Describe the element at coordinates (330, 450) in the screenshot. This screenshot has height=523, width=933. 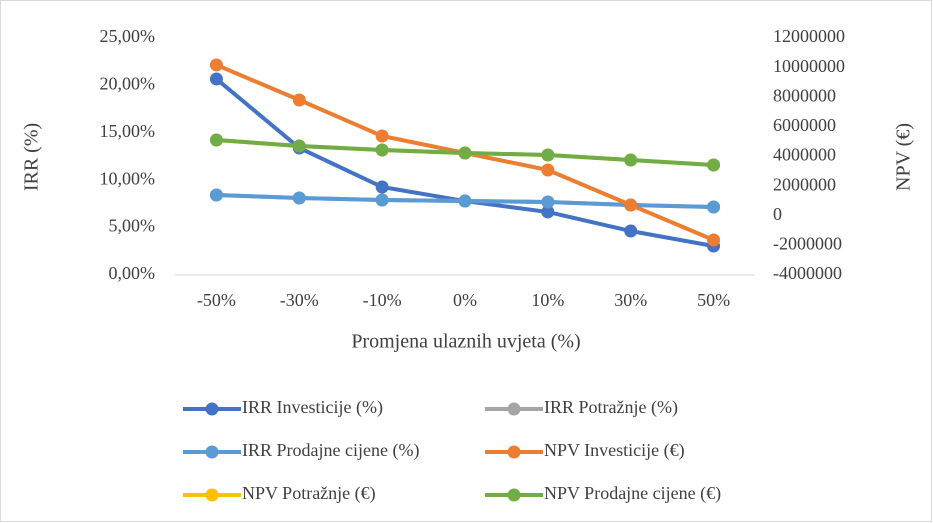
I see `legend-label: IRR Prodajne cijene (%)` at that location.